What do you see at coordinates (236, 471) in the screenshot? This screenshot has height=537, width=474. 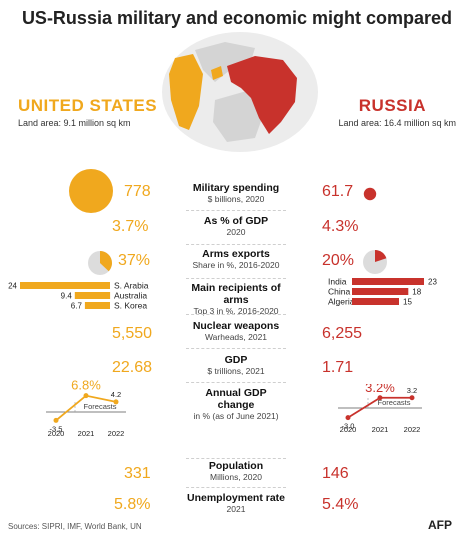 I see `population-label: Population Millions, 2020` at bounding box center [236, 471].